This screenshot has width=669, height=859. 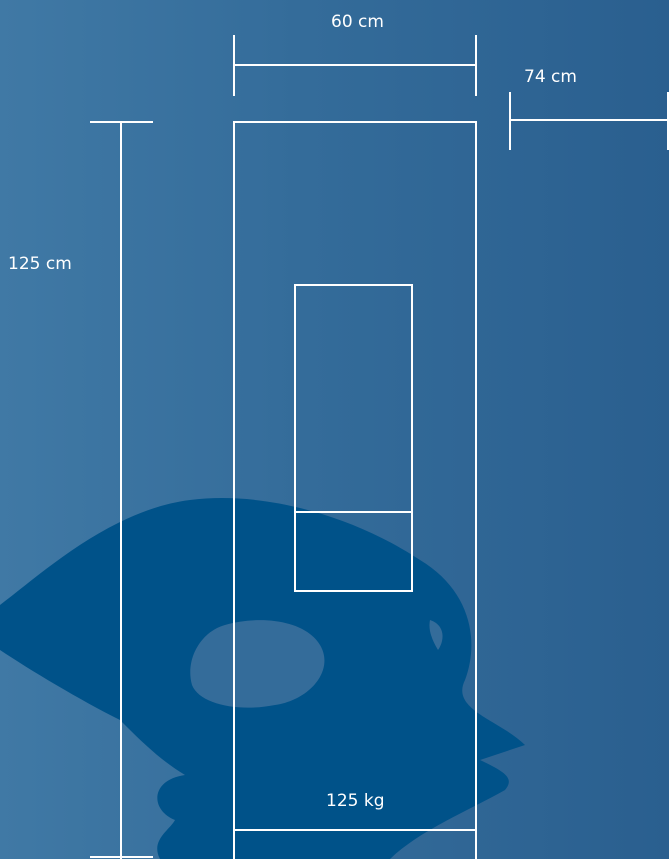 I want to click on width-label: 60 cm, so click(x=357, y=22).